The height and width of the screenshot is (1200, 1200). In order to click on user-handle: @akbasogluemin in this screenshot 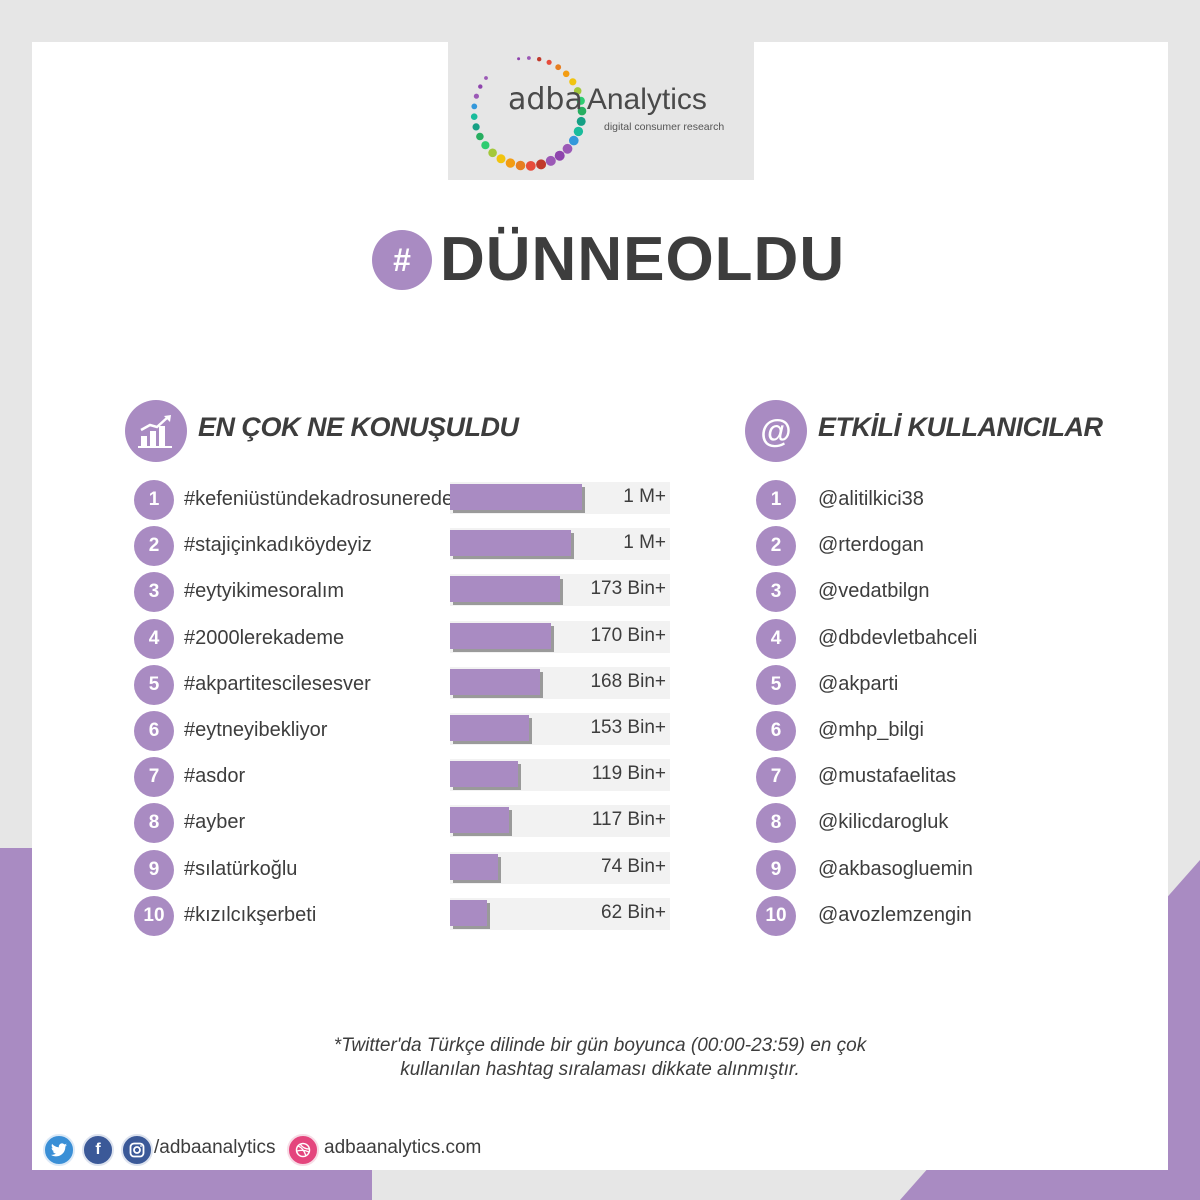, I will do `click(895, 869)`.